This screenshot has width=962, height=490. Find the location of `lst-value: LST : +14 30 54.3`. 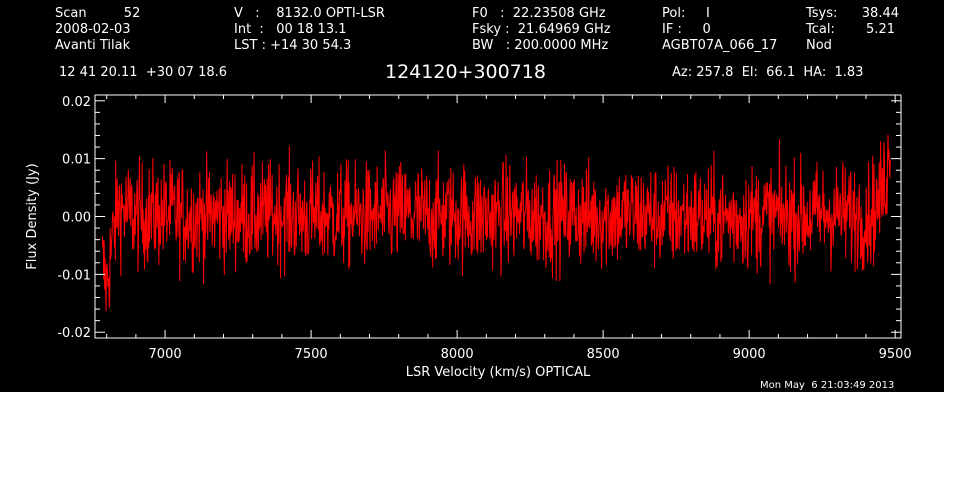

lst-value: LST : +14 30 54.3 is located at coordinates (293, 45).